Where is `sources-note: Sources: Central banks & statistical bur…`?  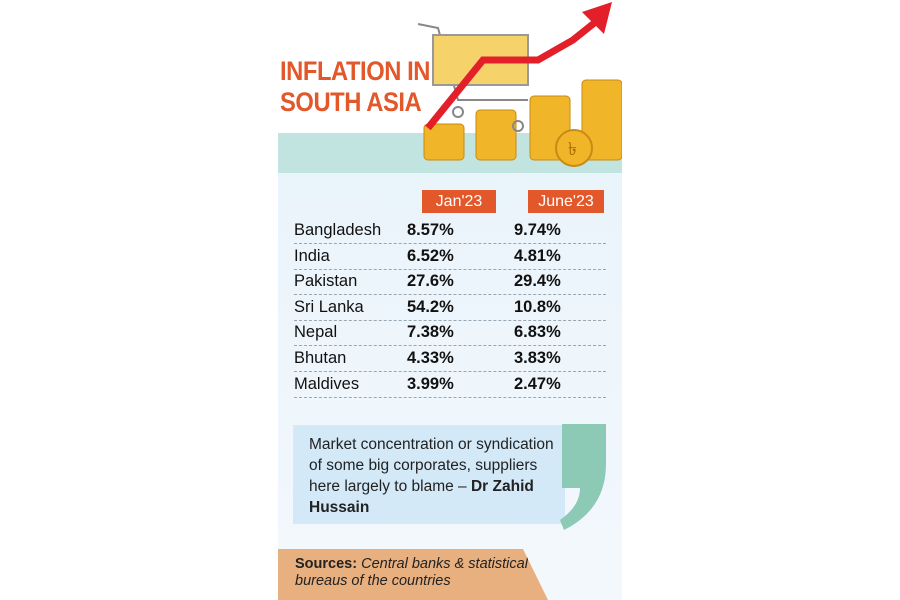 sources-note: Sources: Central banks & statistical bur… is located at coordinates (413, 574).